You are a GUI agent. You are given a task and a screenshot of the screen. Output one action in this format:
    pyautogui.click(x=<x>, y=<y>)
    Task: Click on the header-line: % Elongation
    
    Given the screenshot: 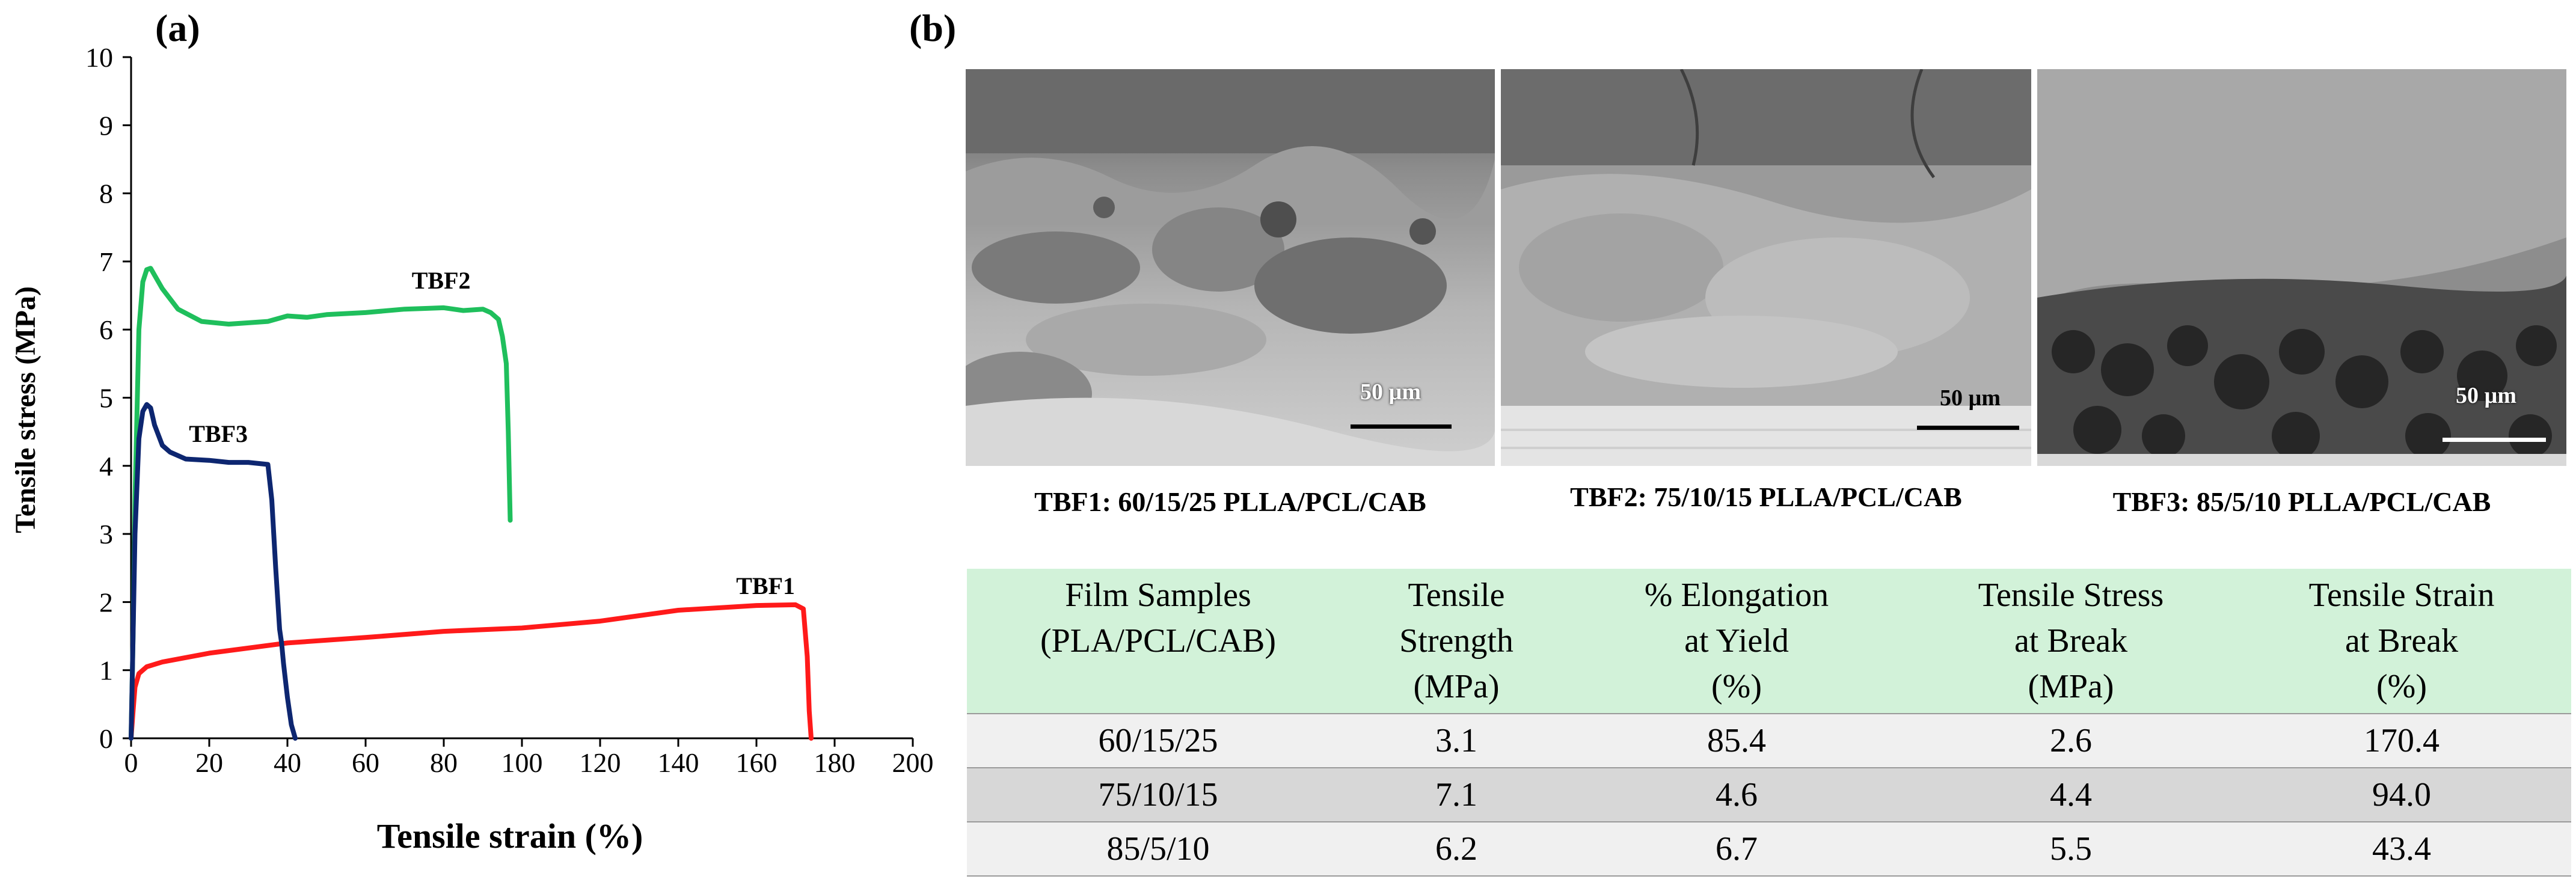 What is the action you would take?
    pyautogui.click(x=1736, y=595)
    